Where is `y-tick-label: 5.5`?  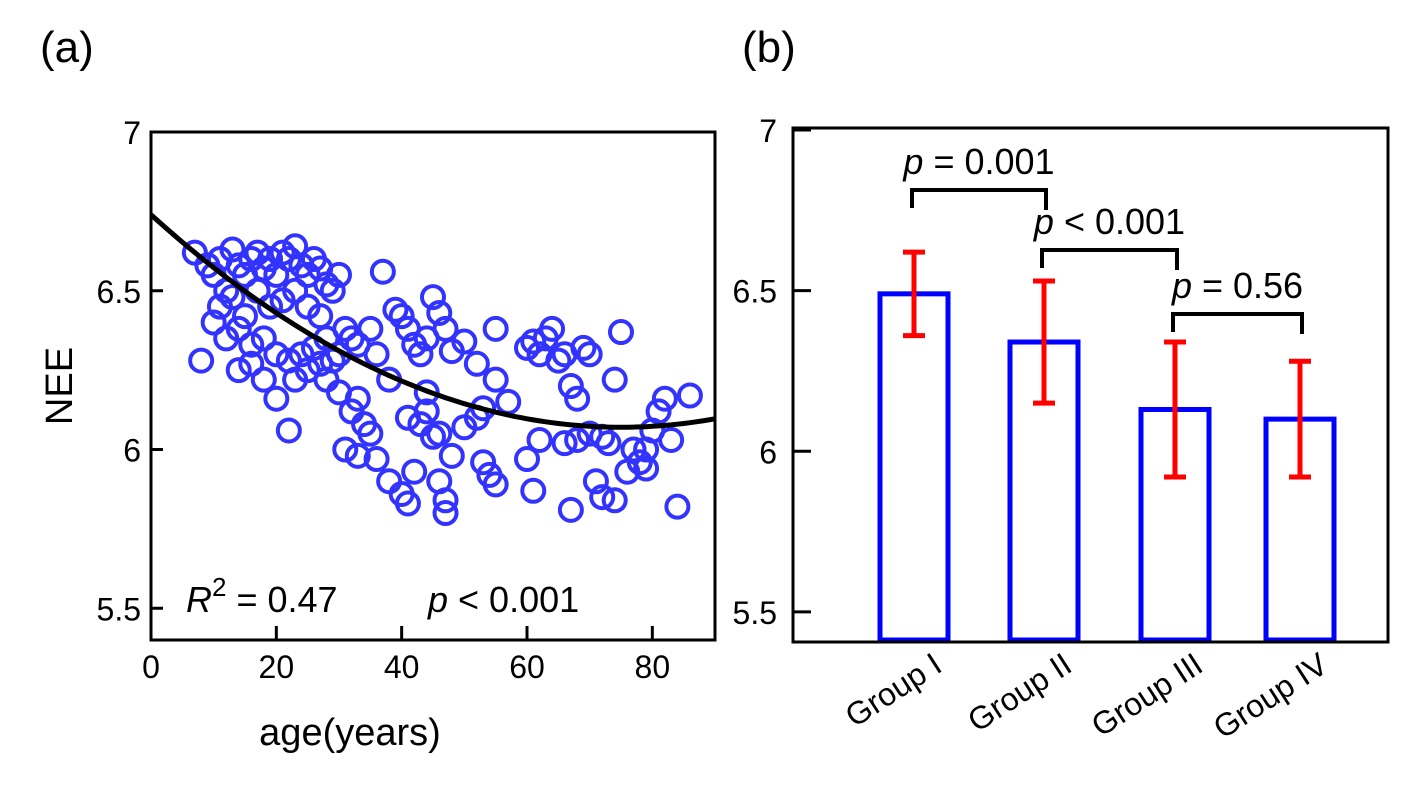 y-tick-label: 5.5 is located at coordinates (119, 609).